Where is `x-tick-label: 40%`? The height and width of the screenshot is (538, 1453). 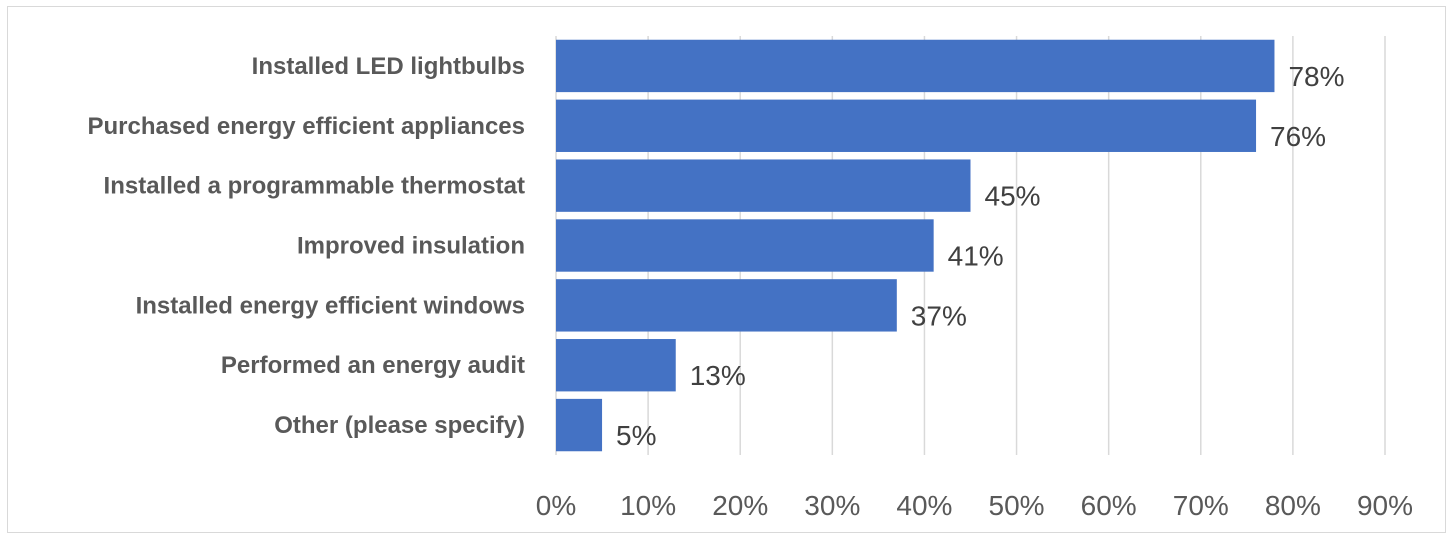 x-tick-label: 40% is located at coordinates (924, 505).